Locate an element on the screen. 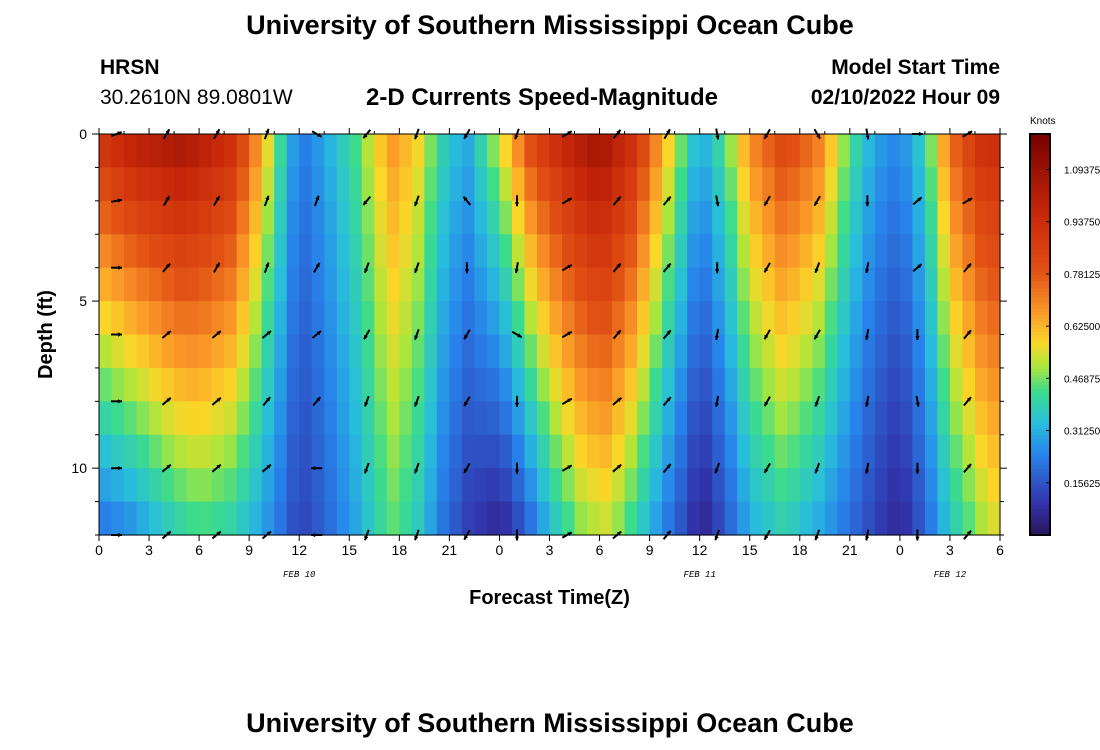 Image resolution: width=1100 pixels, height=750 pixels. x-tick-label: 18 is located at coordinates (800, 550).